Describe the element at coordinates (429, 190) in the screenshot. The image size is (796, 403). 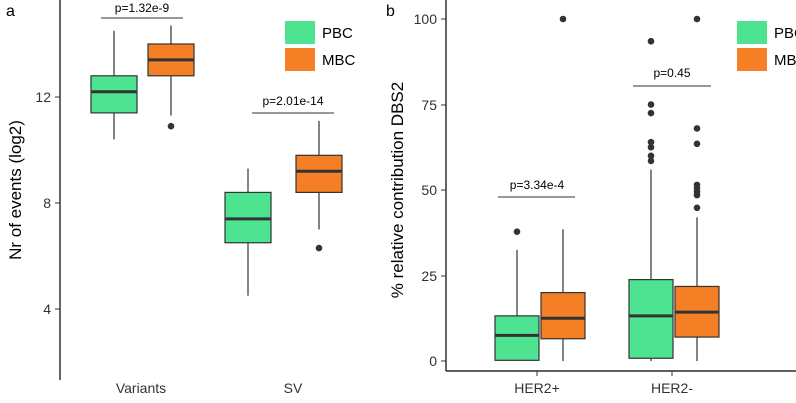
I see `plot-b-ytick-label: 50` at that location.